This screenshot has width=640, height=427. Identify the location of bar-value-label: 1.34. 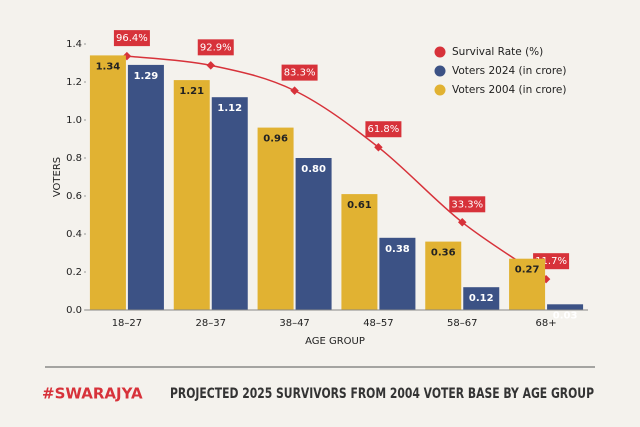
(108, 66).